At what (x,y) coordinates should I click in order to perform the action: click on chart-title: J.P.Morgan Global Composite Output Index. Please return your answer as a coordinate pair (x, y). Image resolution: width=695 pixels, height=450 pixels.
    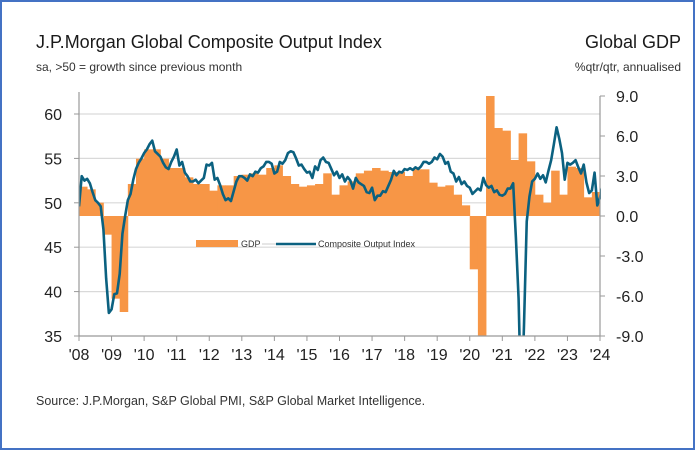
    Looking at the image, I should click on (209, 42).